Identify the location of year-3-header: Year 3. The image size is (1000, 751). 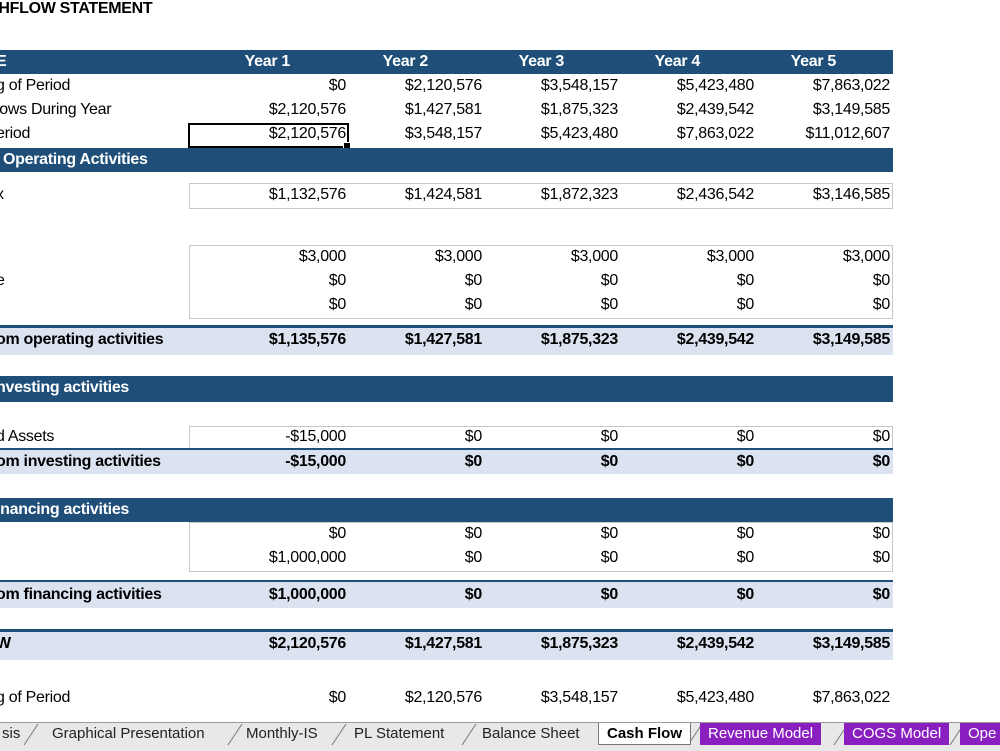
(541, 61).